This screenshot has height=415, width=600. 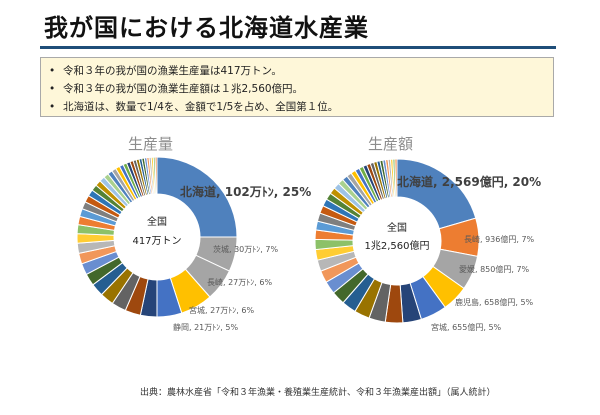 What do you see at coordinates (201, 107) in the screenshot?
I see `bullet-text: 北海道は、数量で1/4を、金額で1/5を占め、全国第１位。` at bounding box center [201, 107].